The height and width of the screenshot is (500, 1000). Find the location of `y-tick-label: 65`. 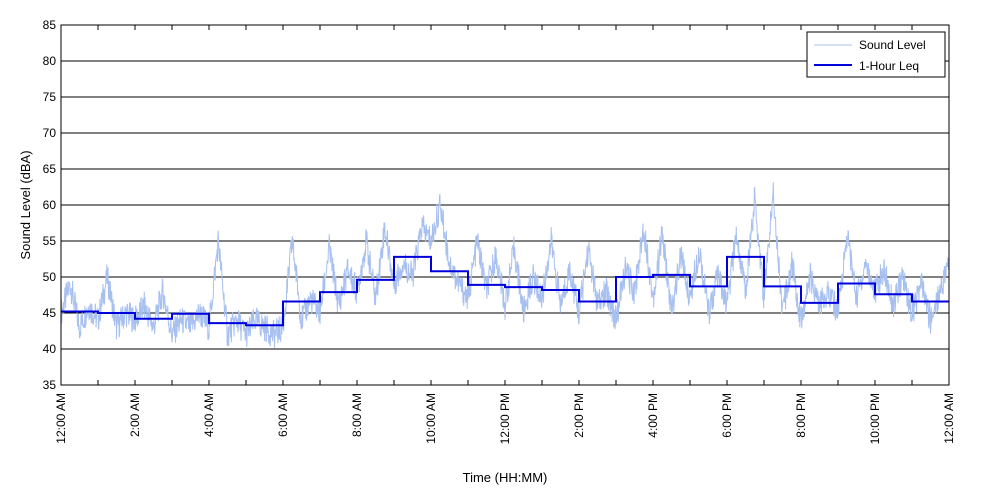

y-tick-label: 65 is located at coordinates (50, 169).